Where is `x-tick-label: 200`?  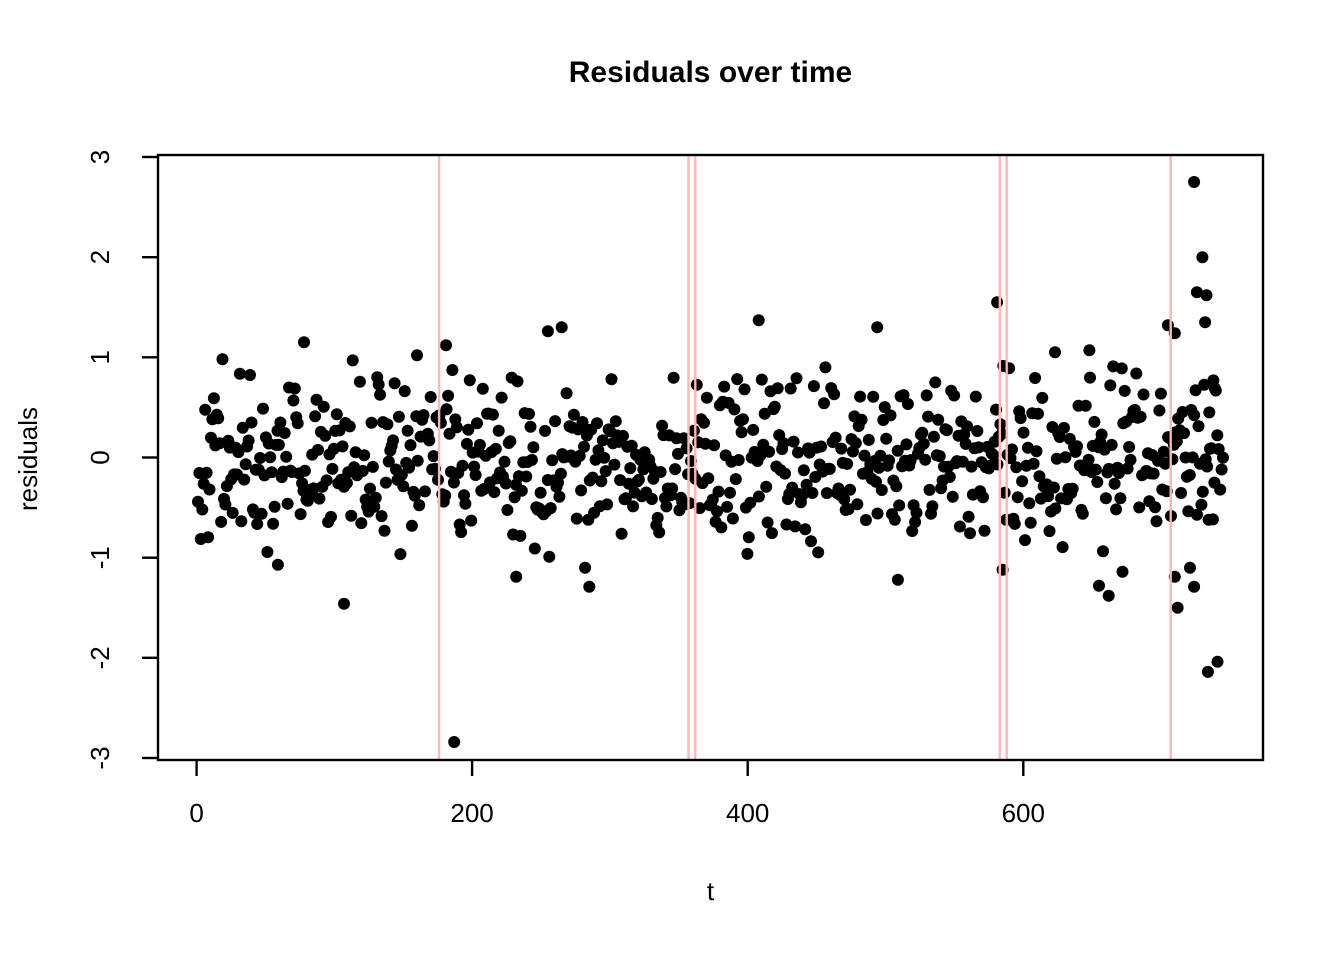 x-tick-label: 200 is located at coordinates (471, 813).